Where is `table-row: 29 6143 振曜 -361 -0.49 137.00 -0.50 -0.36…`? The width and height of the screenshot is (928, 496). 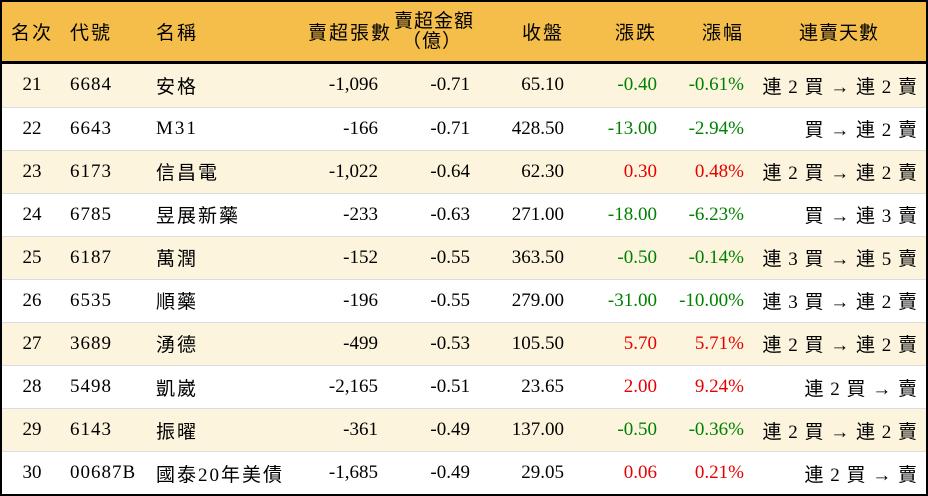
table-row: 29 6143 振曜 -361 -0.49 137.00 -0.50 -0.36… is located at coordinates (464, 430).